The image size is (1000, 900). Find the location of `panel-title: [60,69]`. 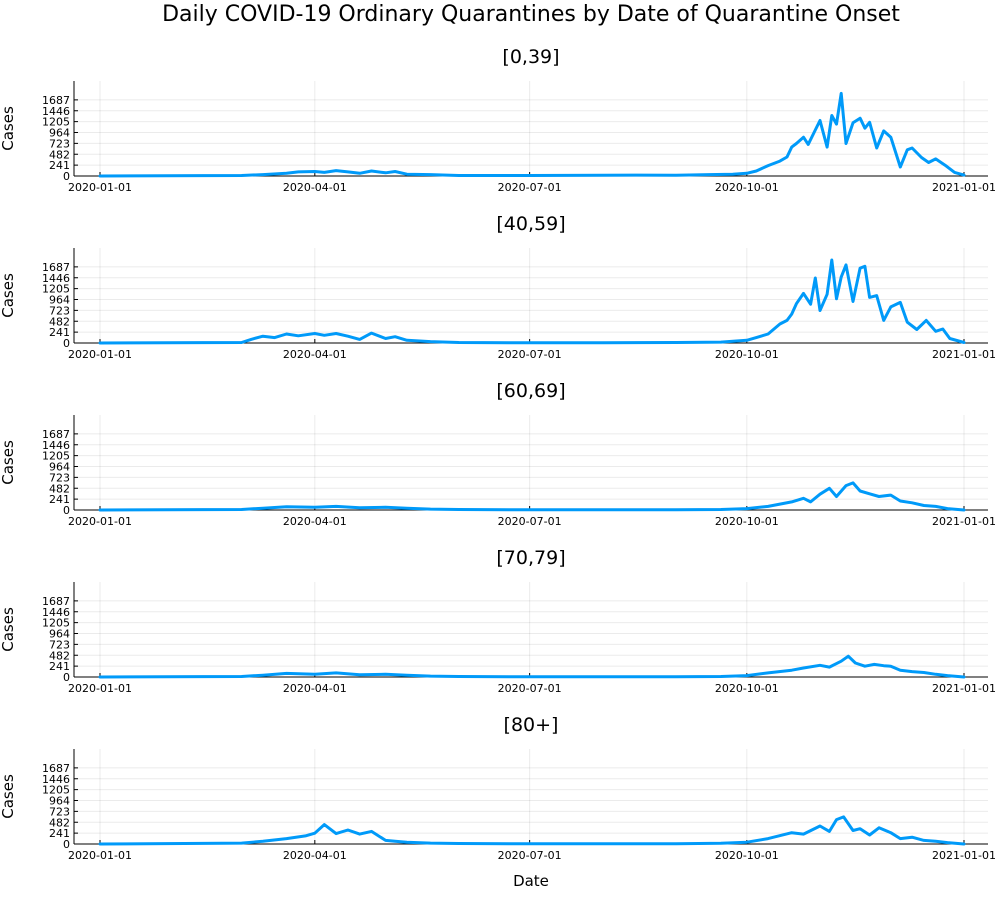

panel-title: [60,69] is located at coordinates (530, 391).